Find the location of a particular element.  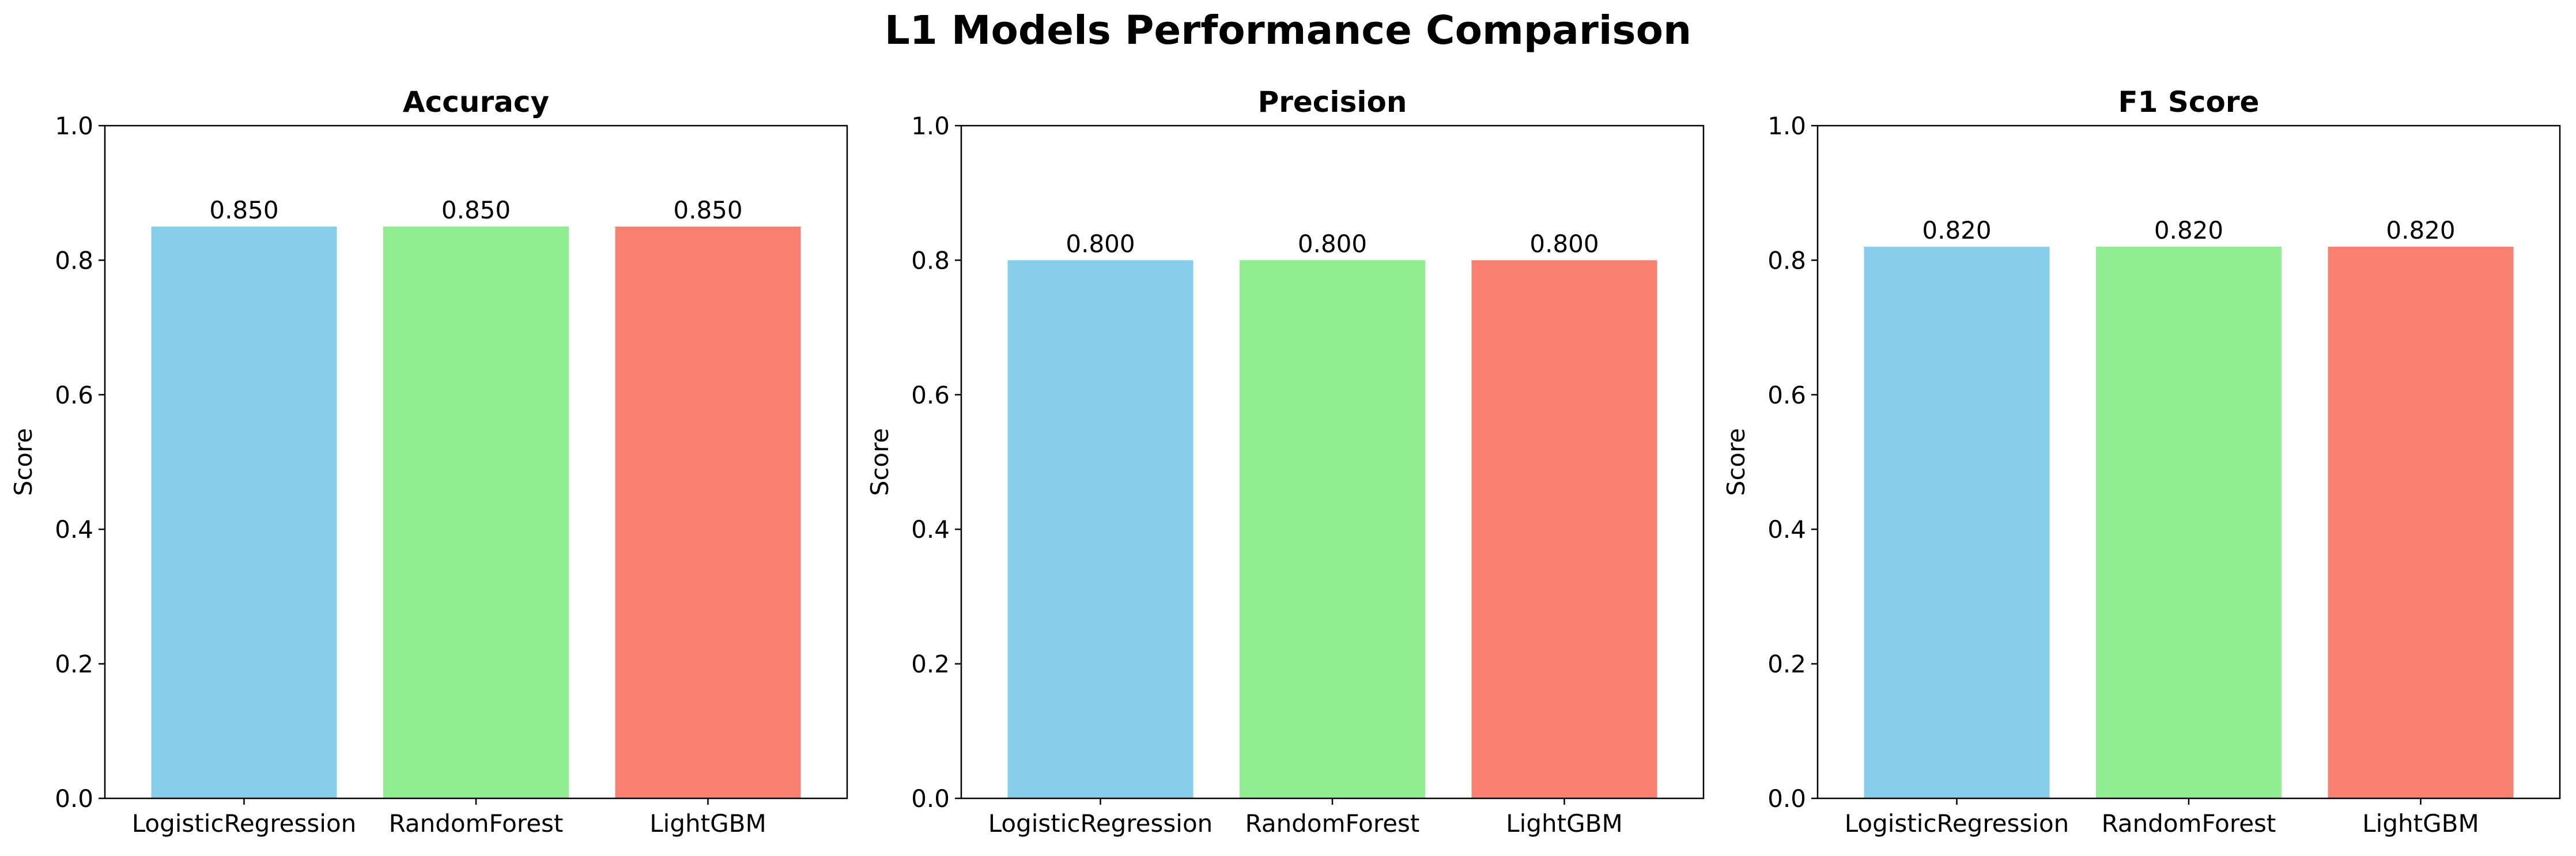

figure-title: L1 Models Performance Comparison is located at coordinates (1288, 31).